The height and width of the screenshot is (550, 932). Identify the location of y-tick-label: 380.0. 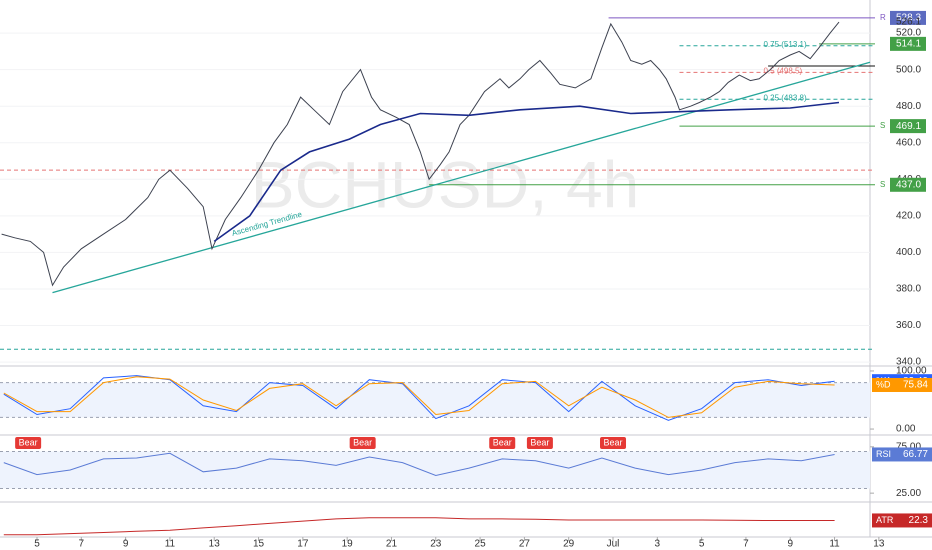
(908, 289).